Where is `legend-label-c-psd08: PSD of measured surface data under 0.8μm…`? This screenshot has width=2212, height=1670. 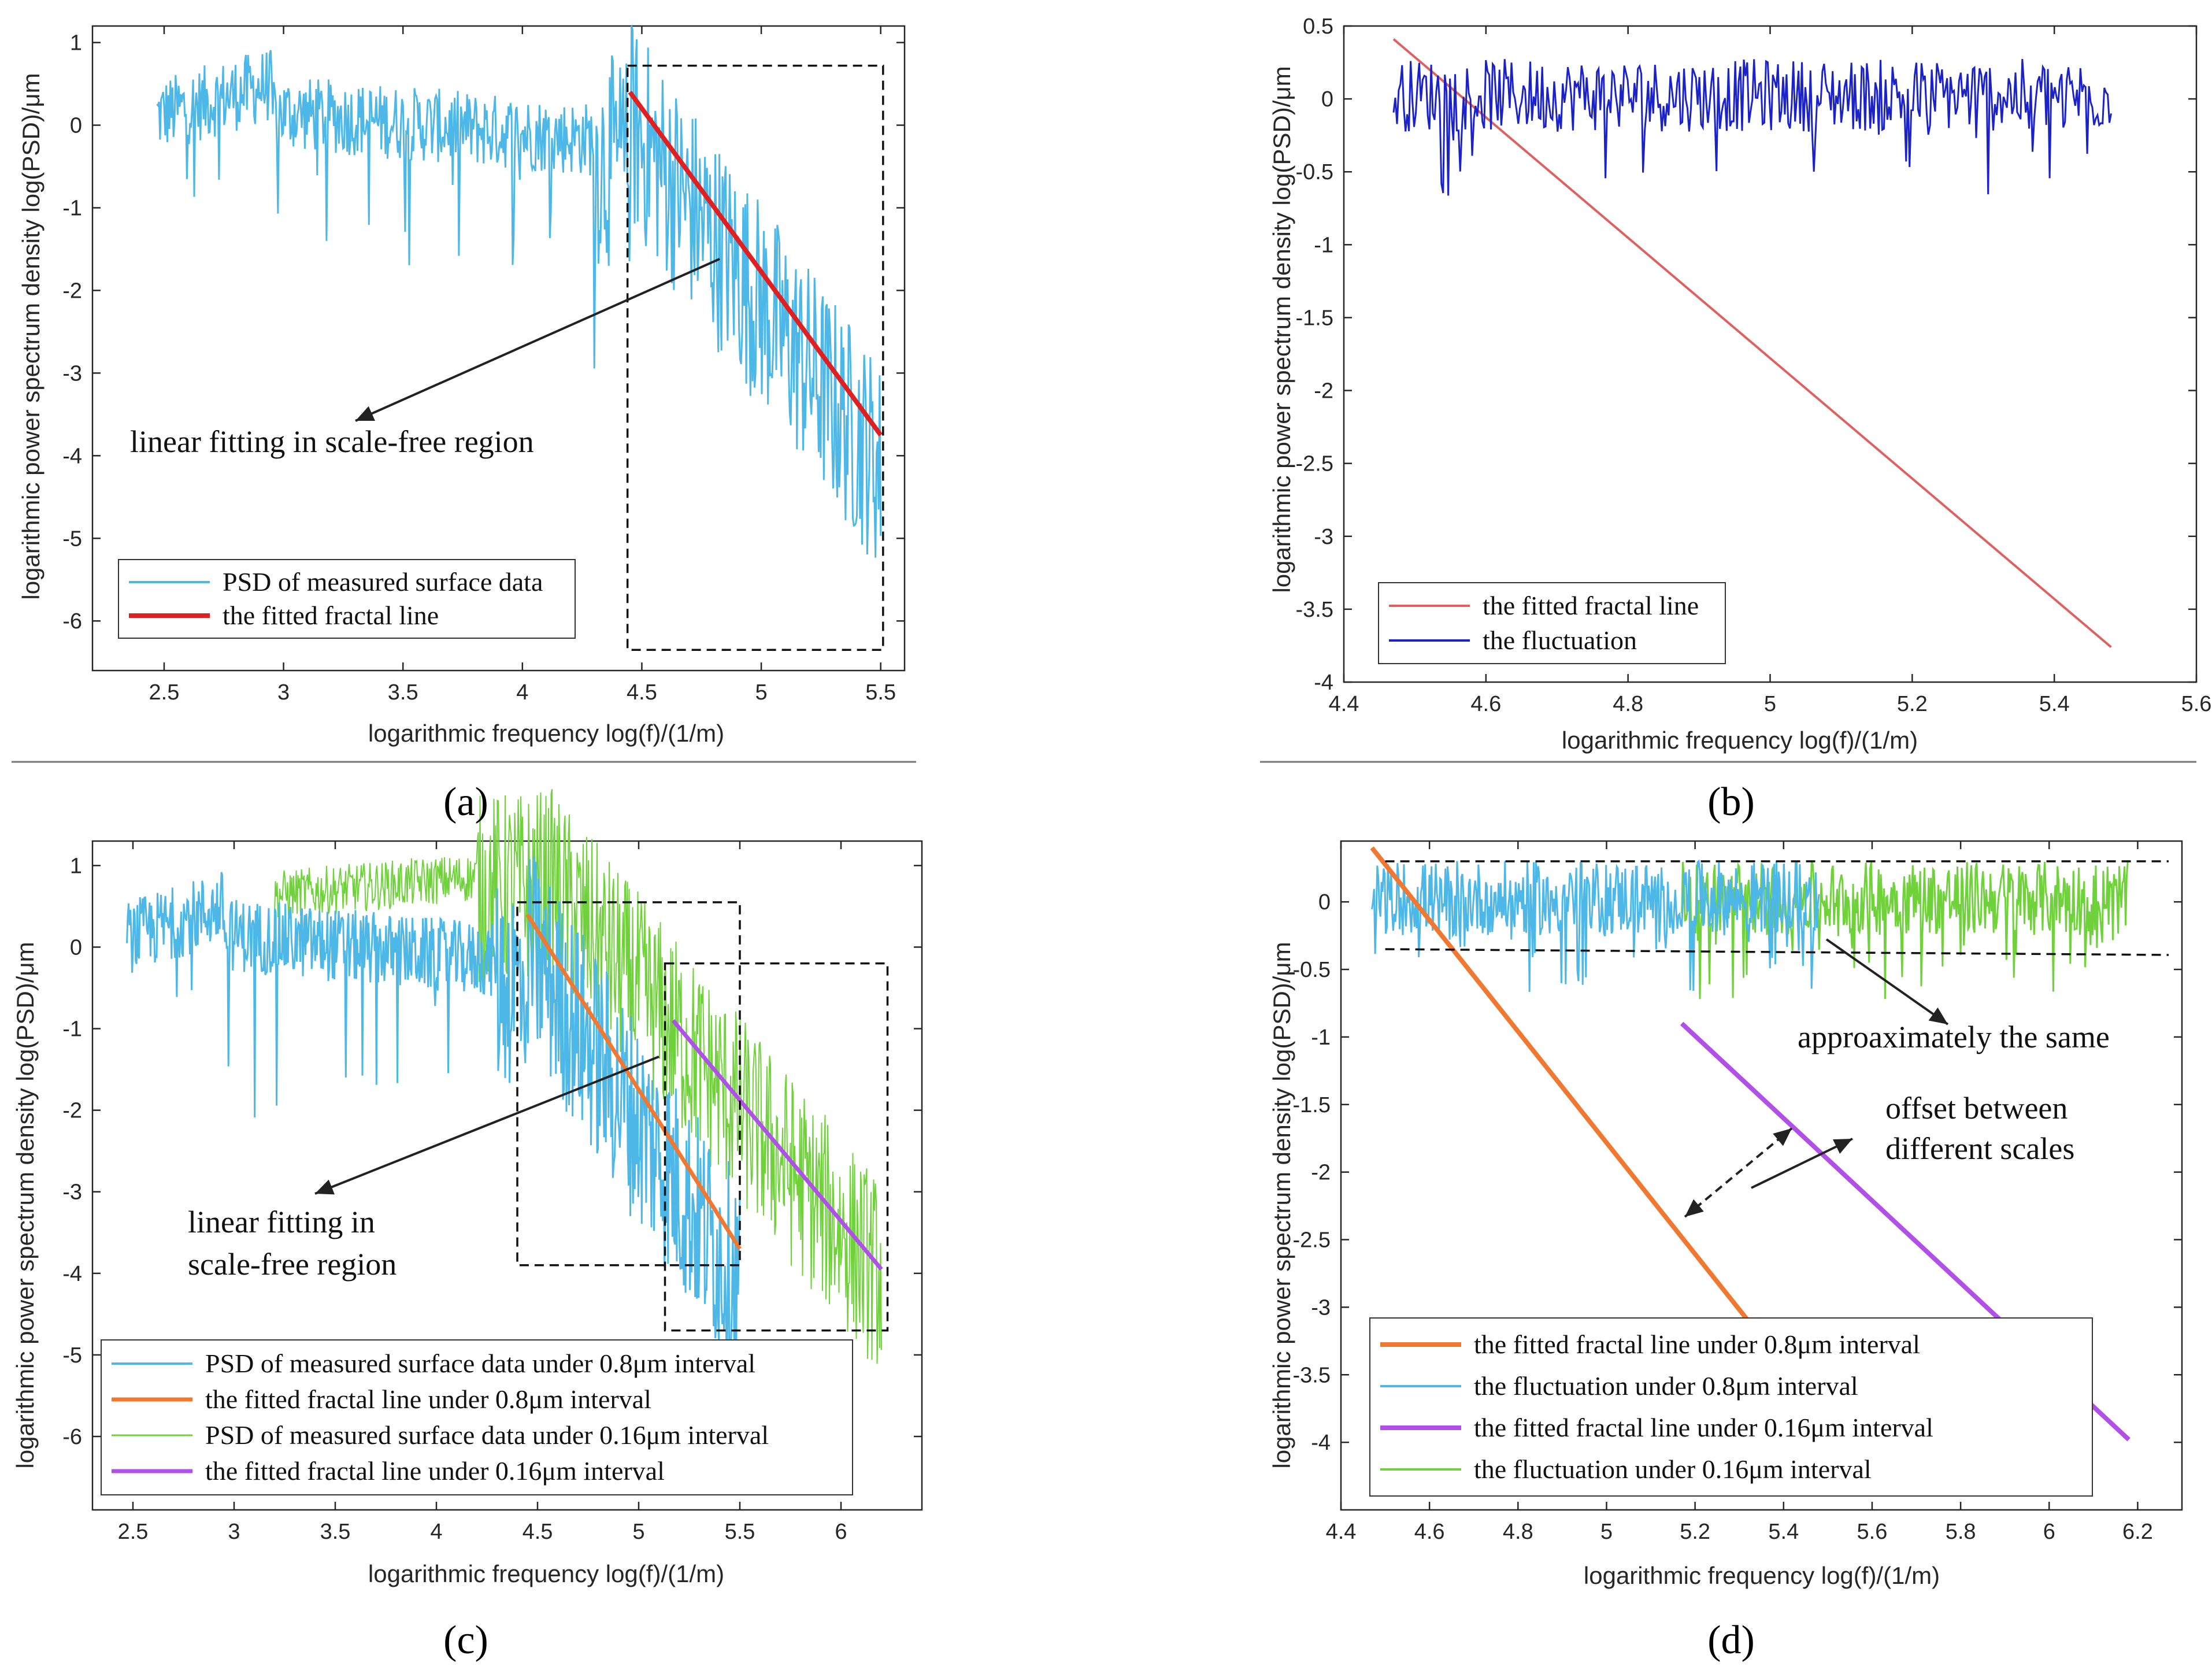
legend-label-c-psd08: PSD of measured surface data under 0.8μm… is located at coordinates (480, 1364).